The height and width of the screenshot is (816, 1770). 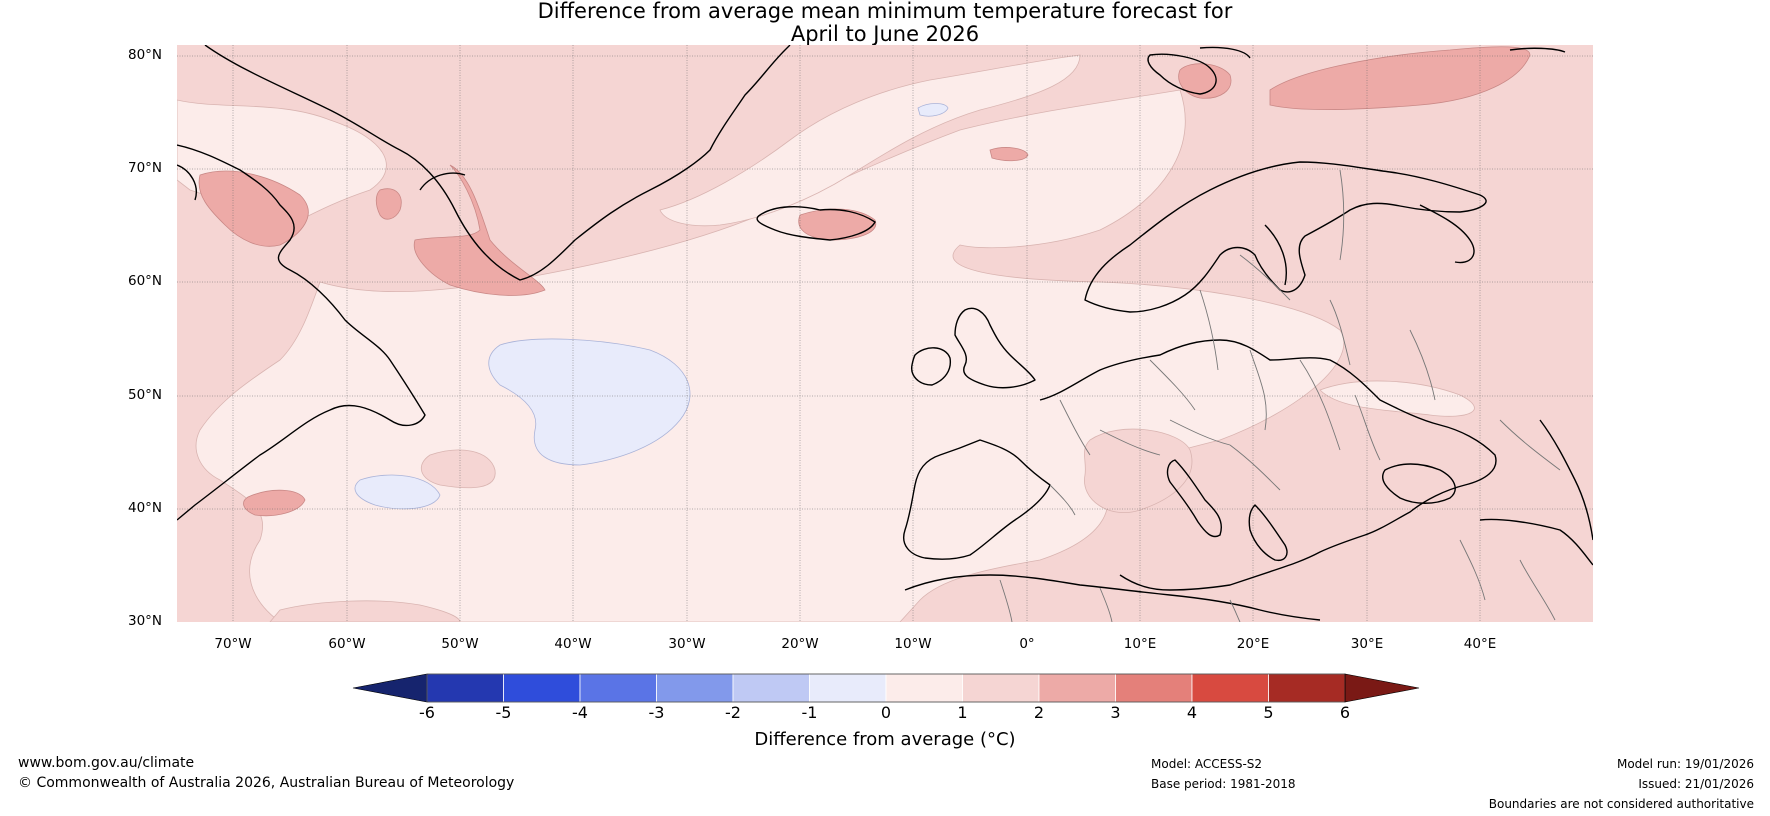 I want to click on lon-label-70w: 70°W, so click(x=233, y=644).